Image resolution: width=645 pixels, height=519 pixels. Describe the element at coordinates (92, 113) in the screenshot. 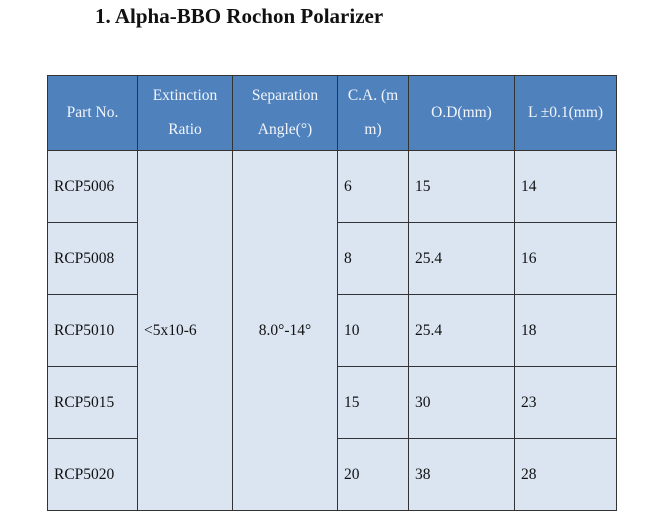

I see `header-cell: Part No.` at that location.